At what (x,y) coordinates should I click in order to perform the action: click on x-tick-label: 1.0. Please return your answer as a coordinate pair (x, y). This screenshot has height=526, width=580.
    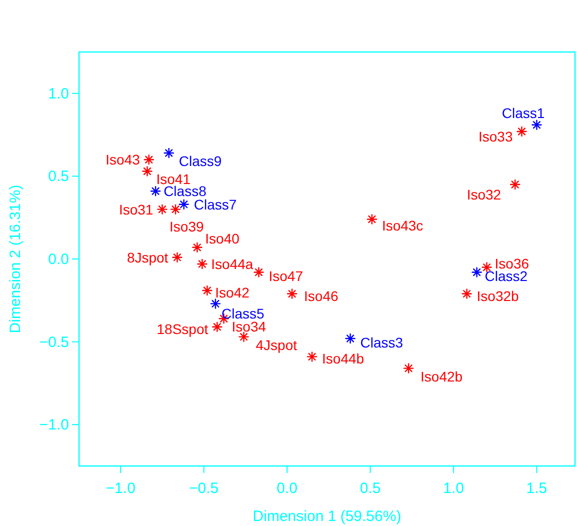
    Looking at the image, I should click on (453, 488).